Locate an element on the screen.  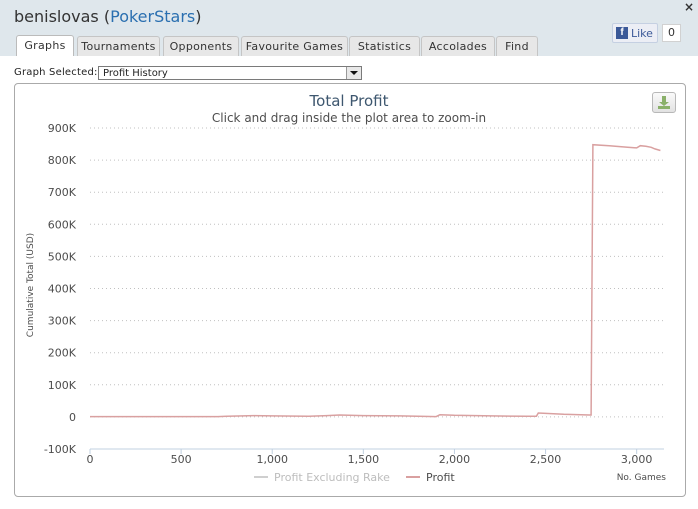
tab-favourite-games: Favourite Games is located at coordinates (294, 46).